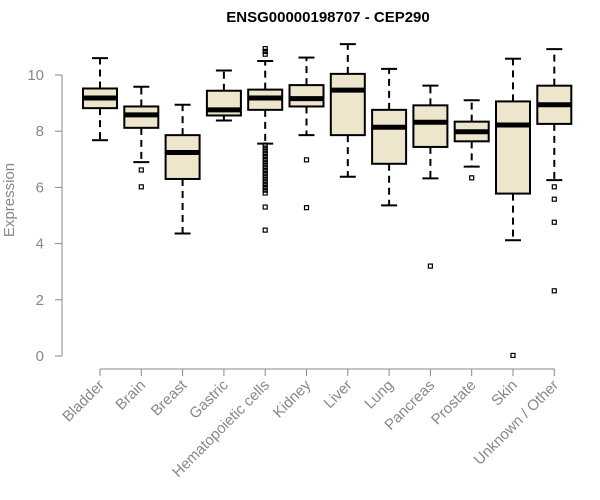 Image resolution: width=600 pixels, height=500 pixels. I want to click on y-tick-label: 8, so click(40, 131).